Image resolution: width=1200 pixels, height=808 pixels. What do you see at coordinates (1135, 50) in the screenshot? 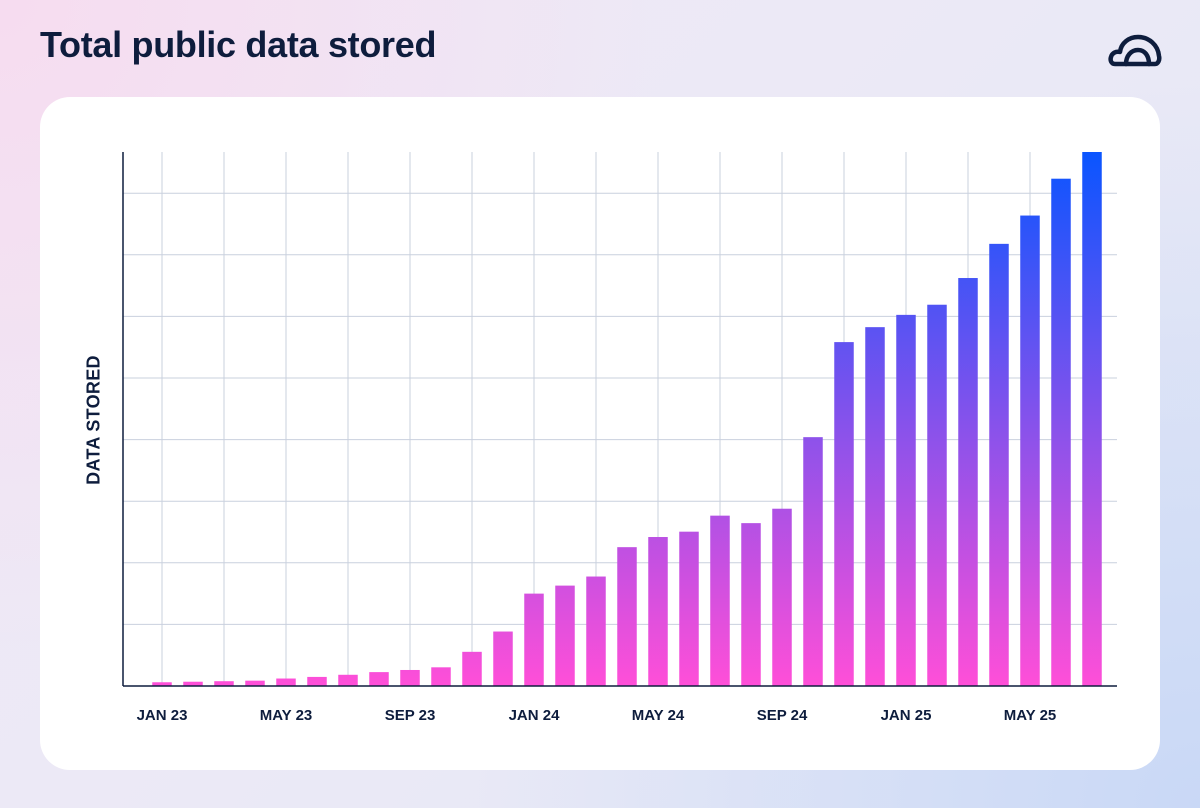
I see `cloud-gauge-icon` at bounding box center [1135, 50].